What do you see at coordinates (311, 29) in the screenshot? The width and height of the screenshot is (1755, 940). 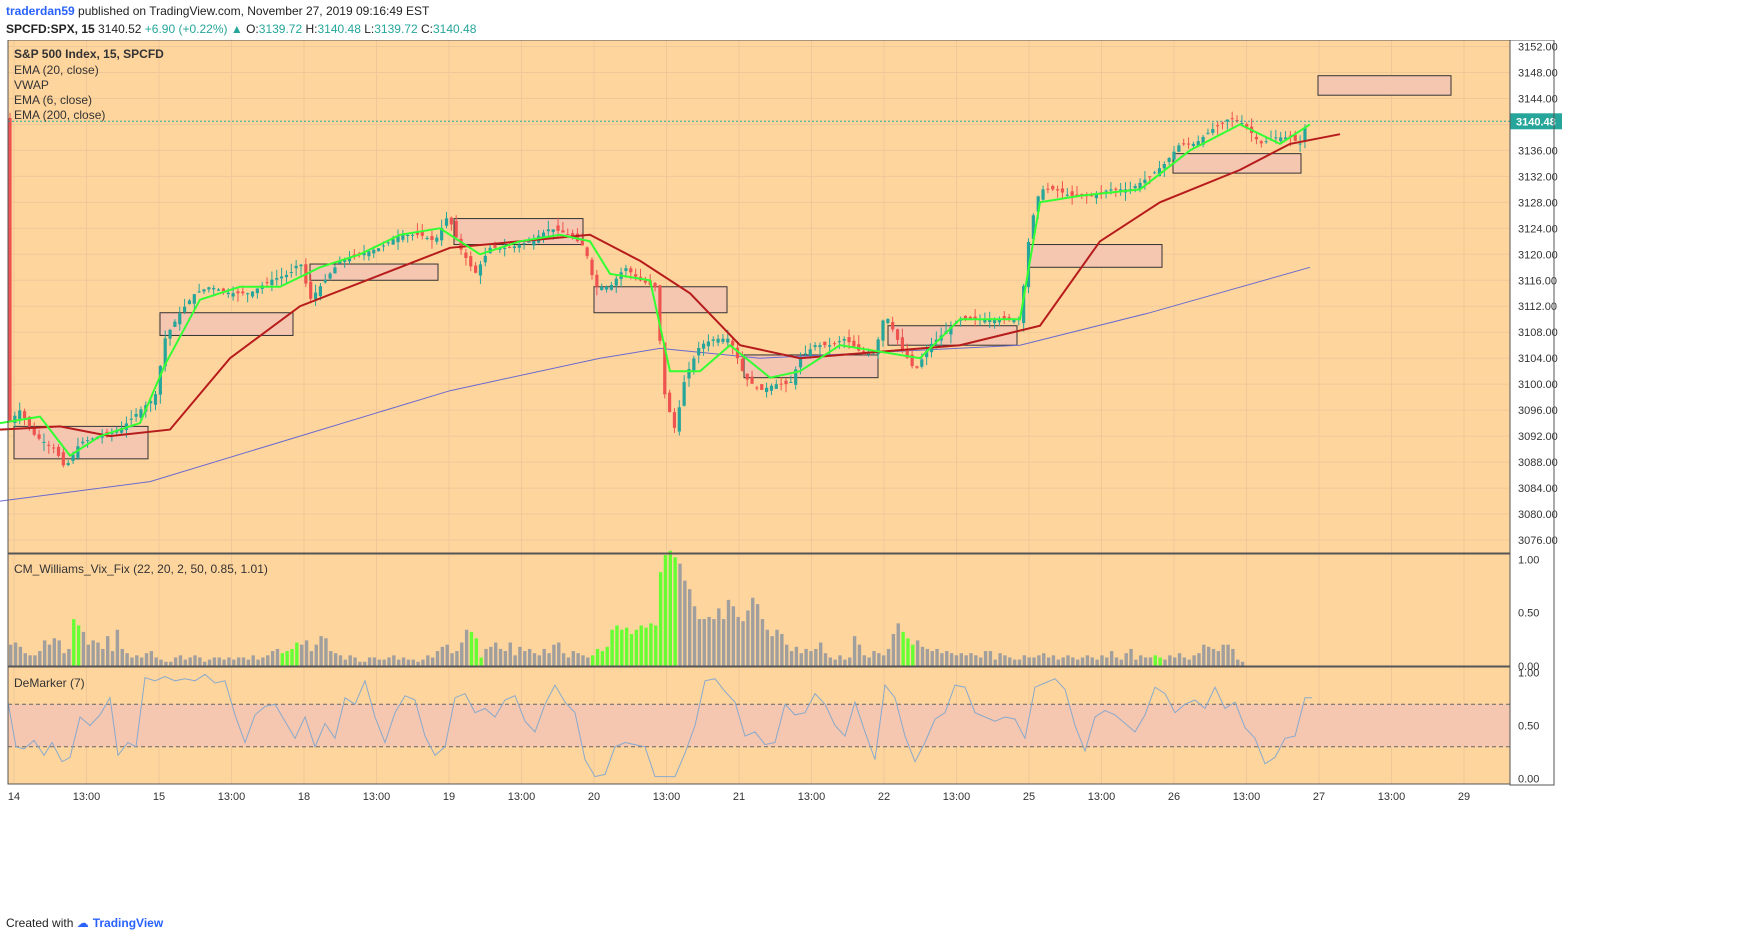 I see `high-label: H:` at bounding box center [311, 29].